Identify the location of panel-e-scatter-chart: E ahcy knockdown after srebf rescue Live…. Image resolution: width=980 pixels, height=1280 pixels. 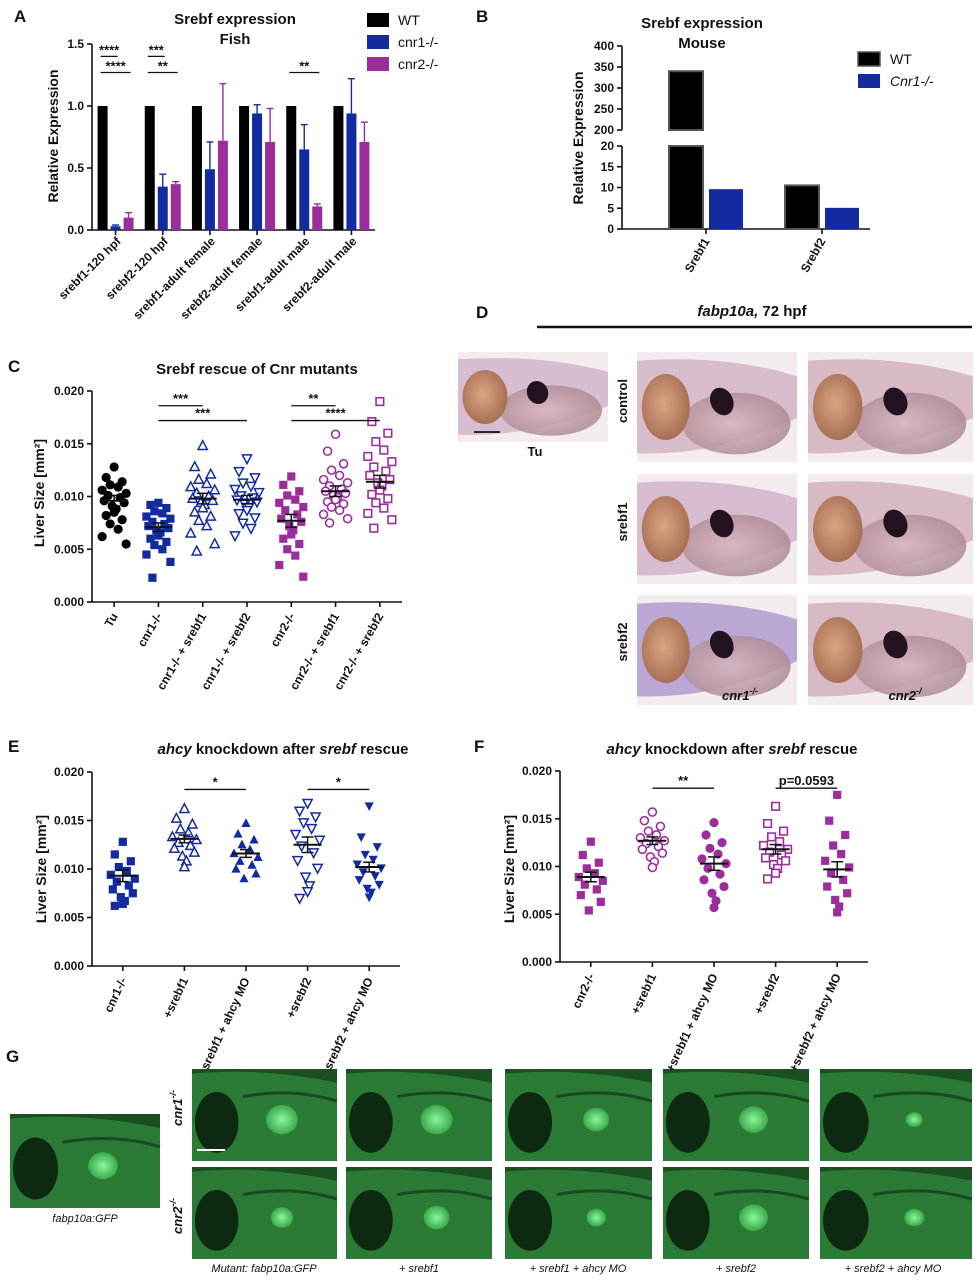
(208, 907).